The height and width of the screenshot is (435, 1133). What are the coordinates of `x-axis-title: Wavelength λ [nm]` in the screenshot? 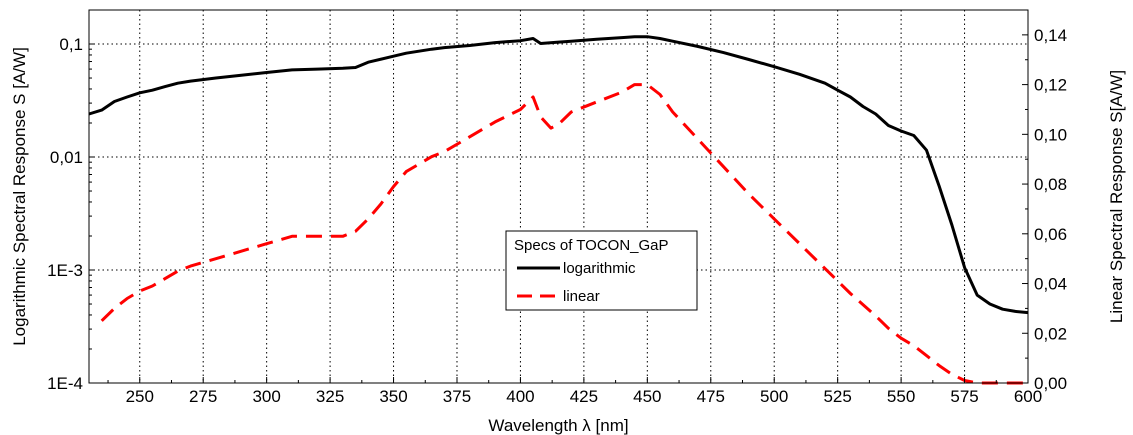 It's located at (558, 425).